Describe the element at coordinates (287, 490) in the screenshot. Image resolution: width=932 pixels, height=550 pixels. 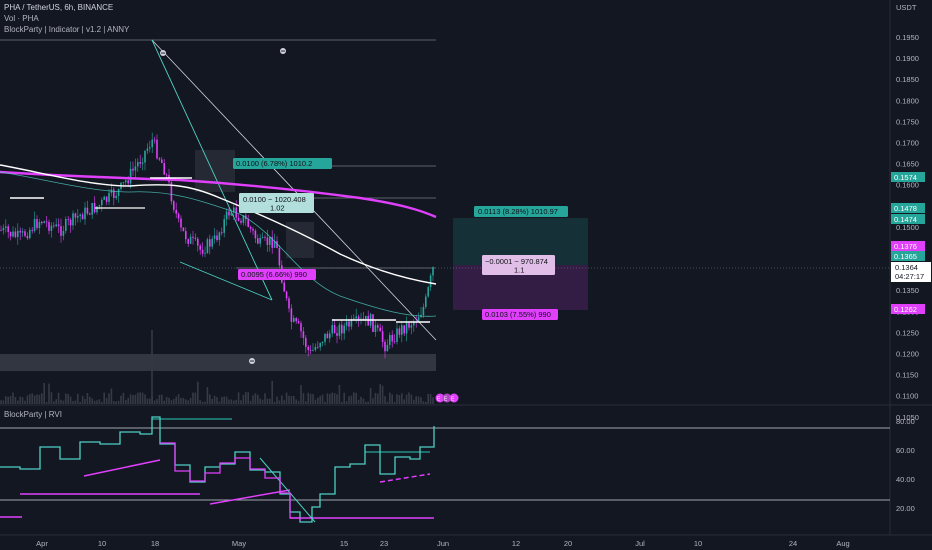
I see `rvi-trendline` at that location.